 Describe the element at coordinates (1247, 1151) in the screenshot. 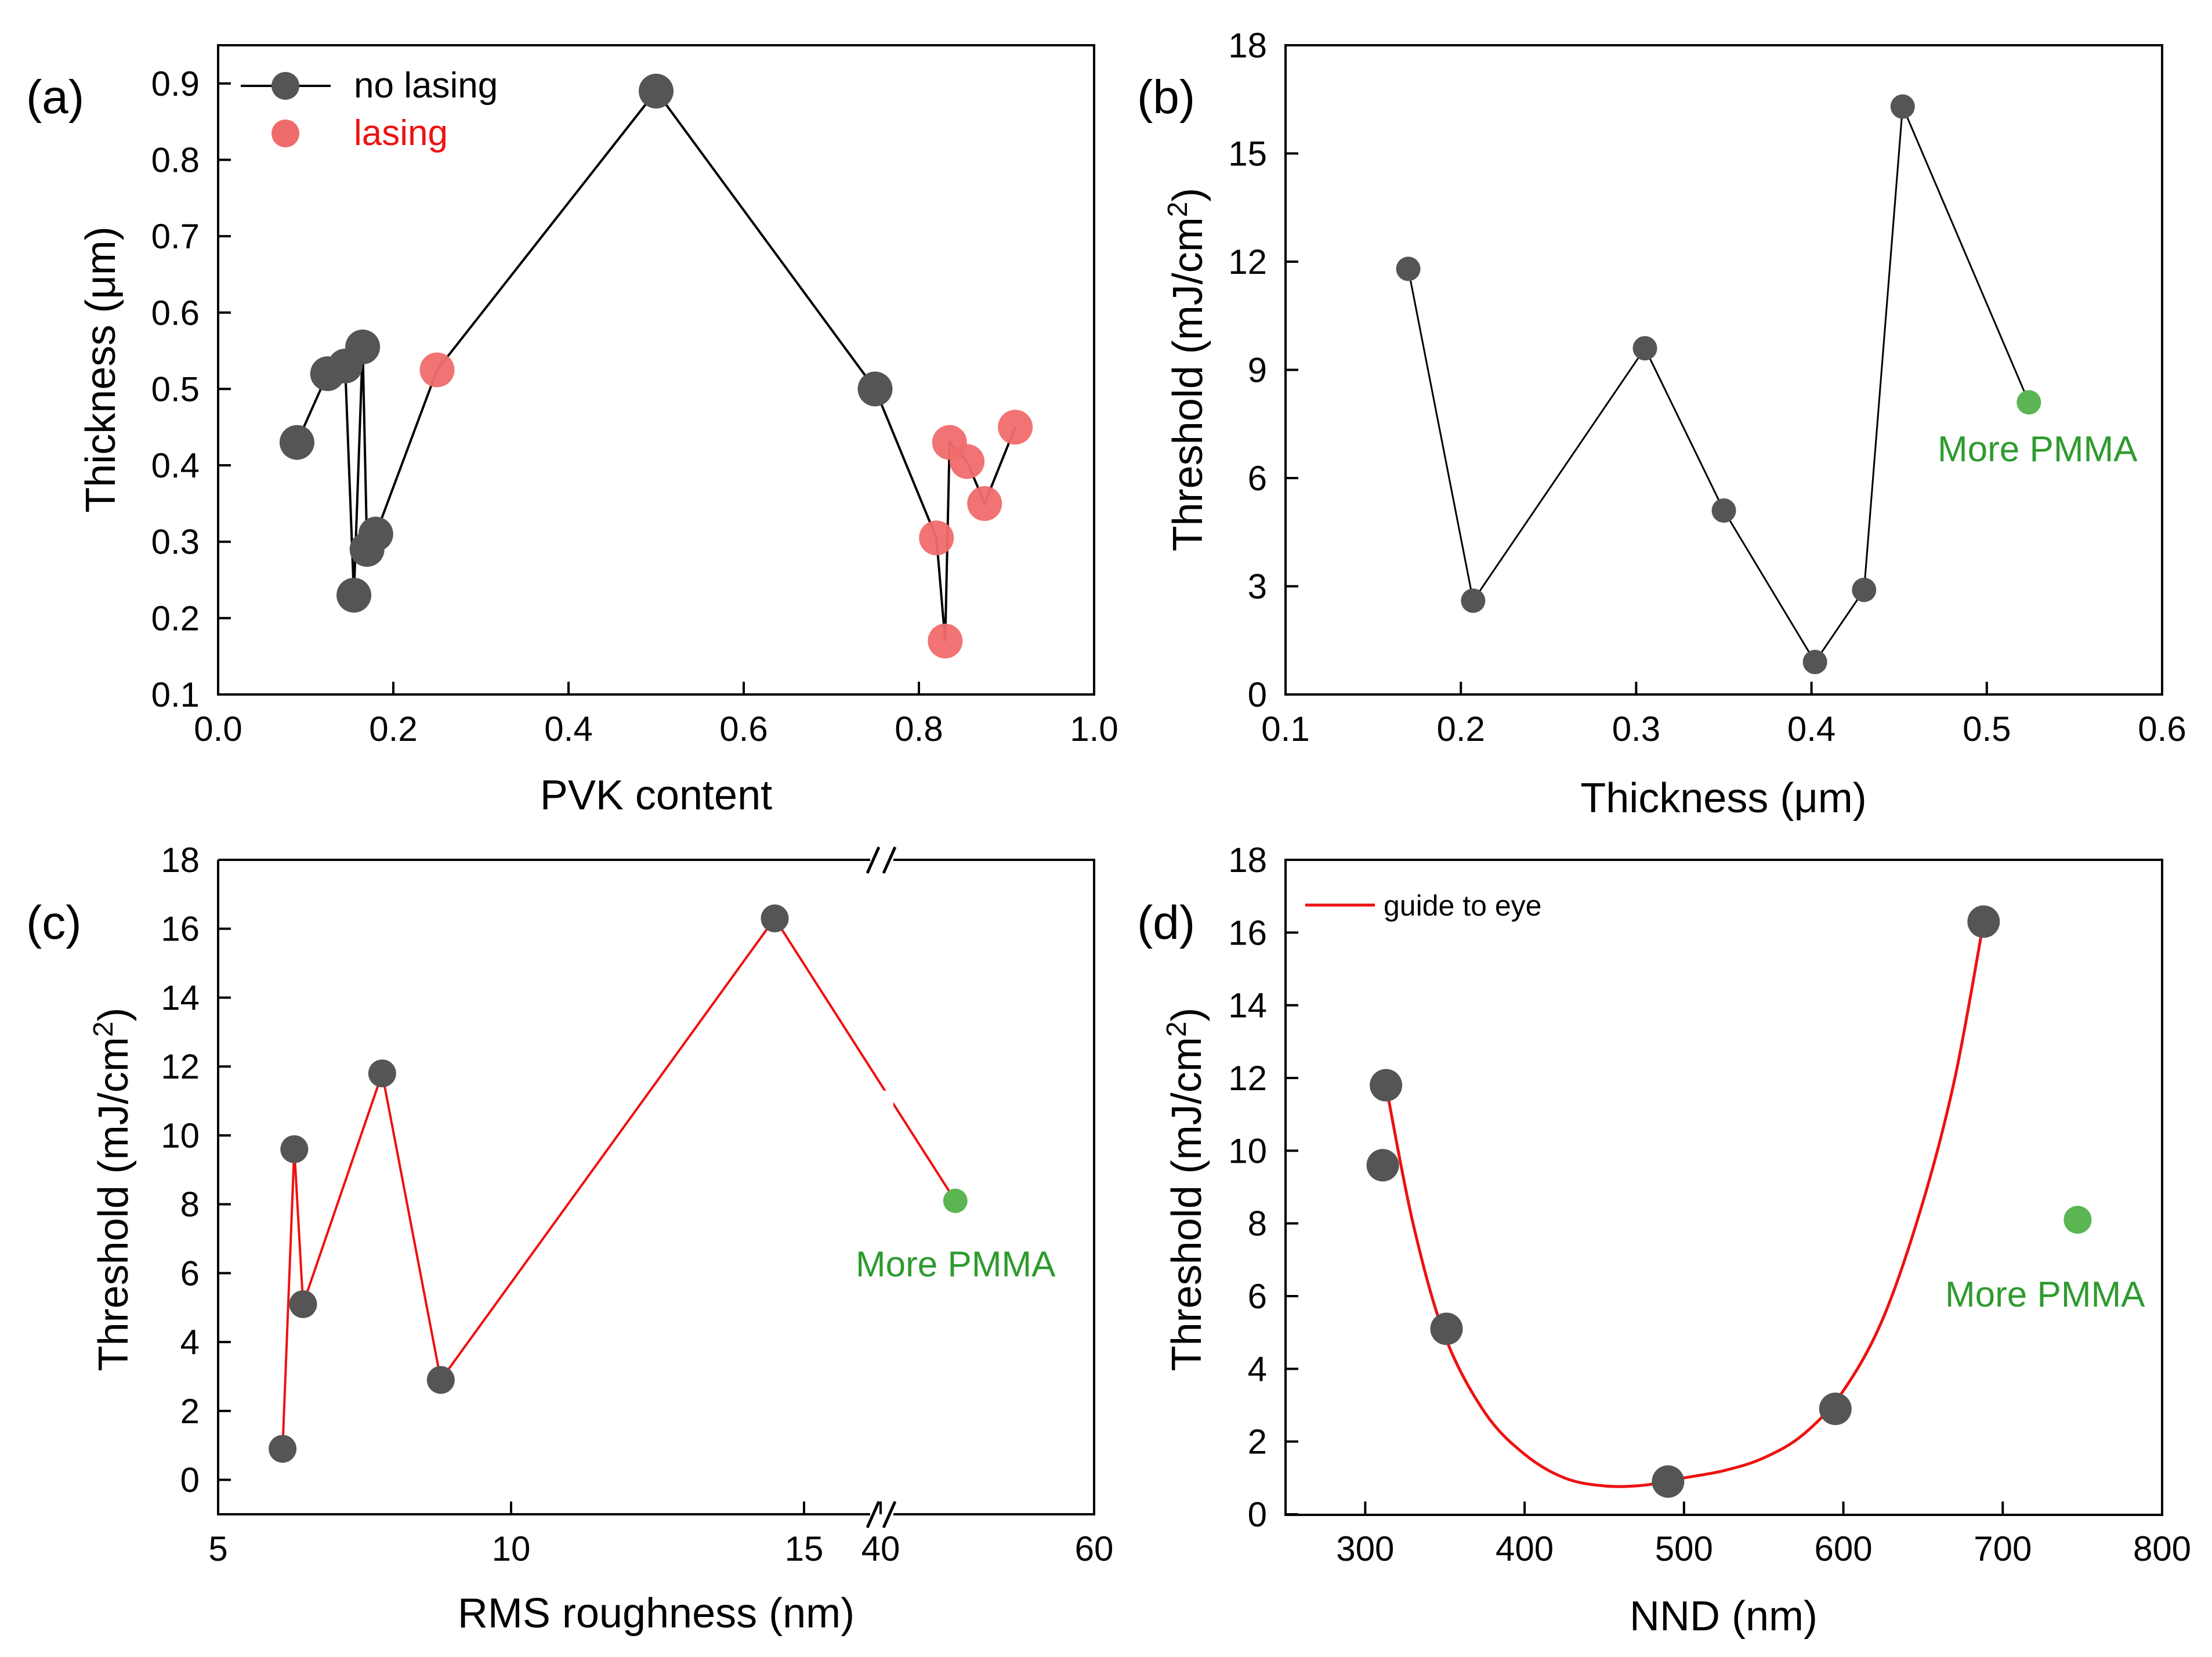

I see `panel-d-ytick-label: 10` at that location.